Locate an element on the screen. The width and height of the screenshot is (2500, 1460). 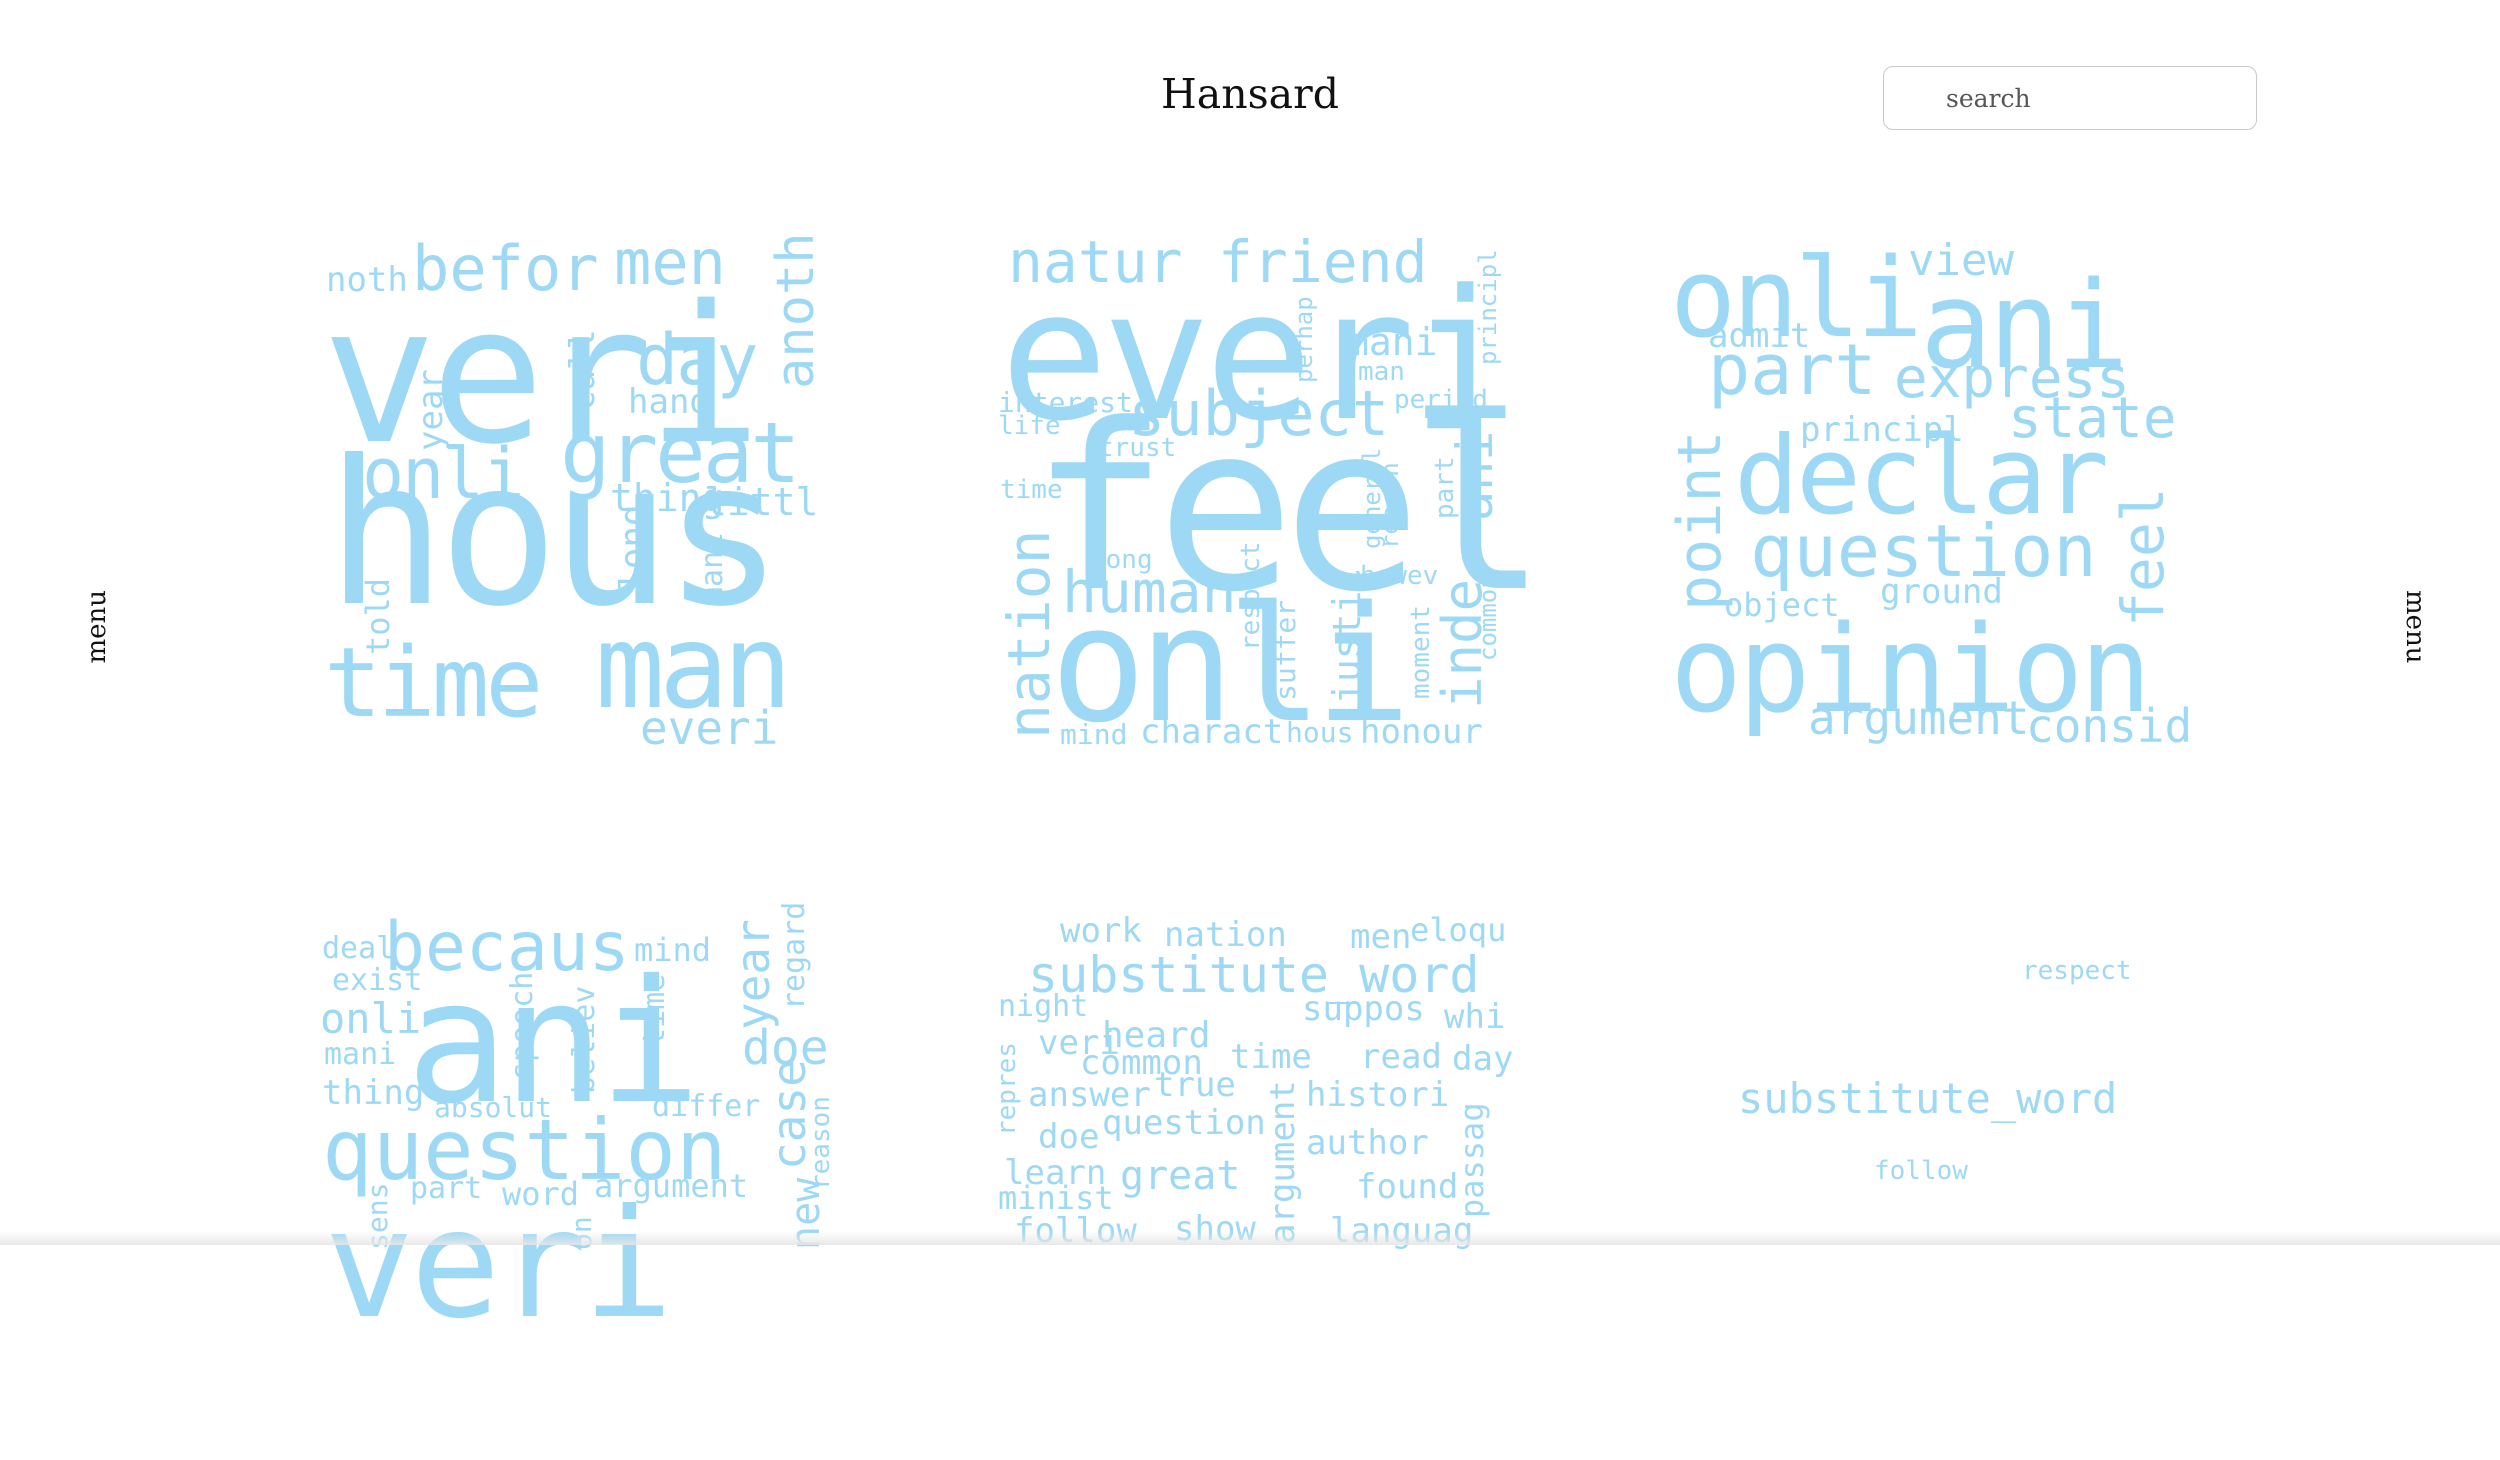
cloud-word: regard is located at coordinates (794, 955).